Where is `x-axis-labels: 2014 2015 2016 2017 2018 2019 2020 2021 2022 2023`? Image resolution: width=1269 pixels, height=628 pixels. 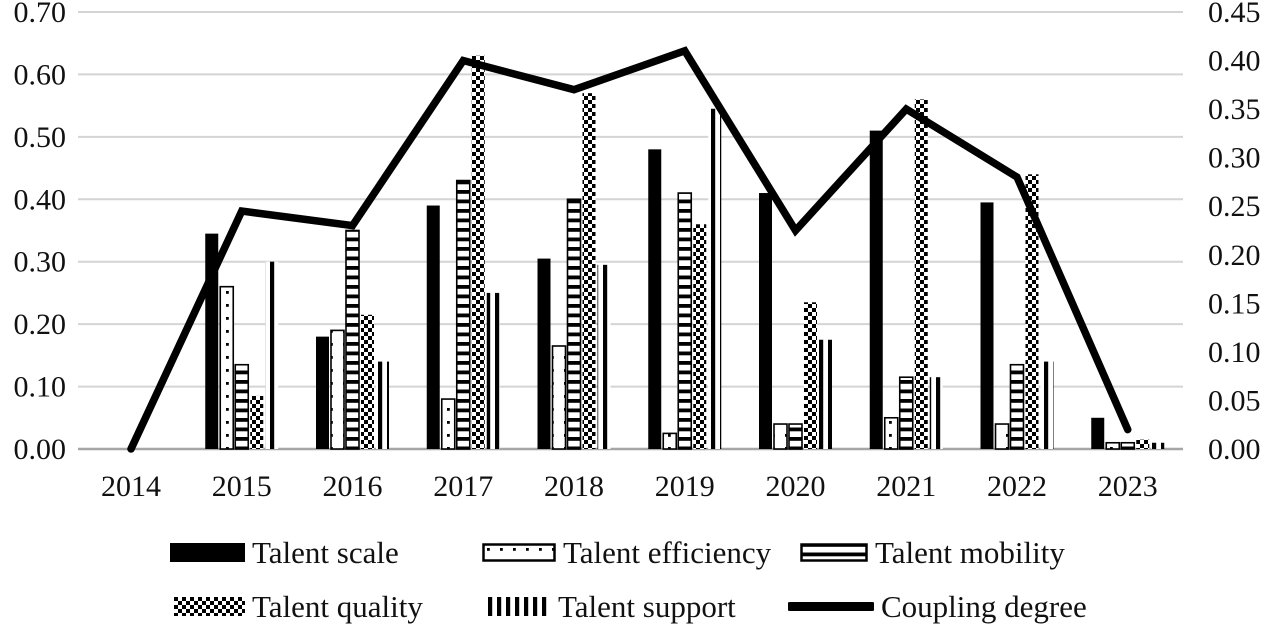 x-axis-labels: 2014 2015 2016 2017 2018 2019 2020 2021 2022 2023 is located at coordinates (629, 486).